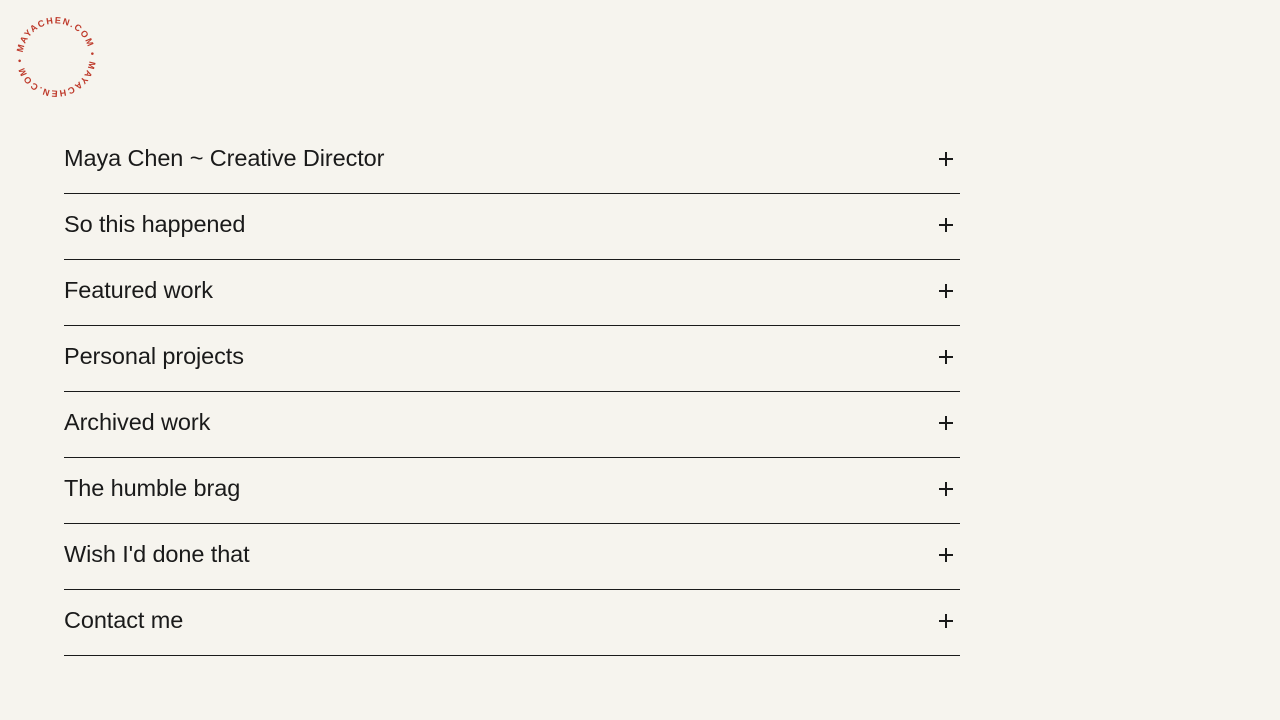 This screenshot has height=720, width=1280. I want to click on accordion-label: Wish I'd done that, so click(157, 554).